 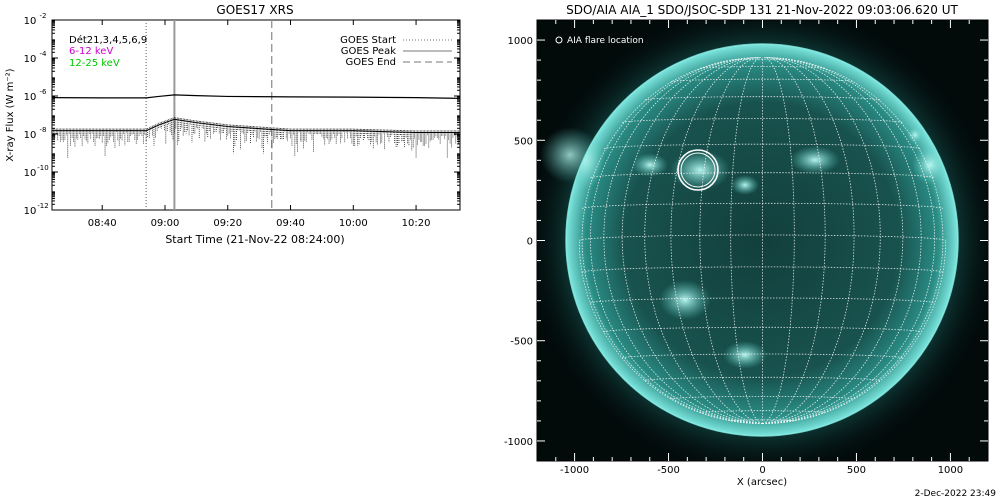 What do you see at coordinates (668, 470) in the screenshot?
I see `aia-x-tick-label: -500` at bounding box center [668, 470].